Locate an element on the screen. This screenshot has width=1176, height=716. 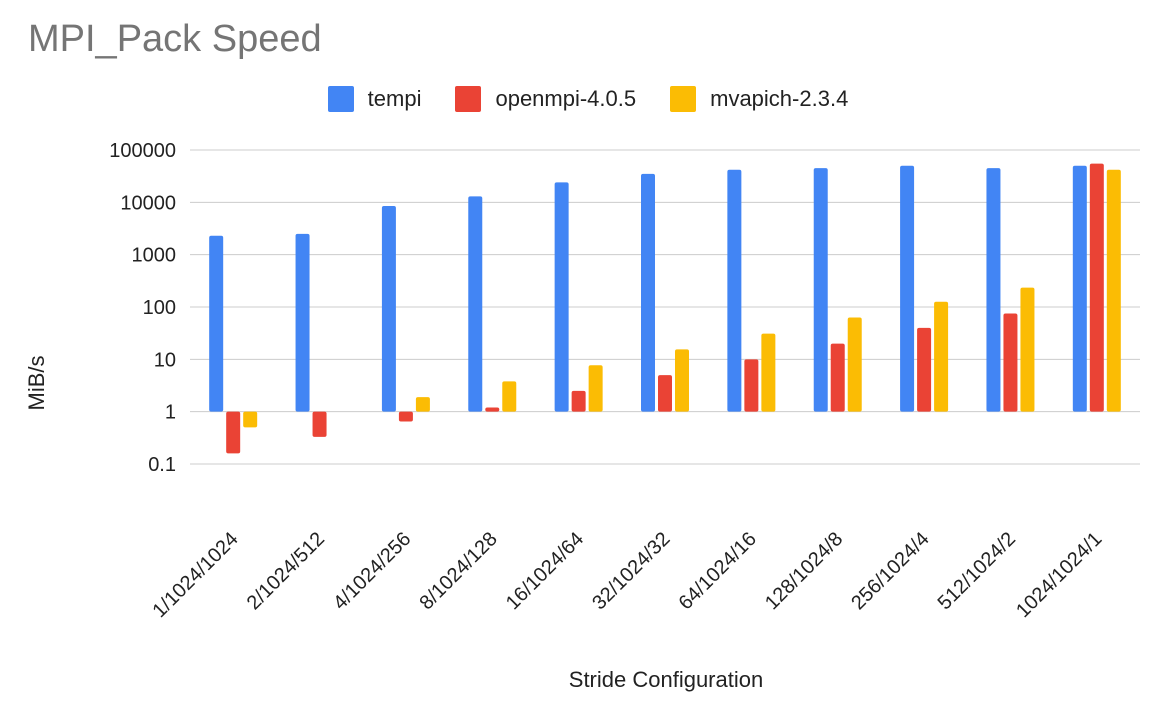
x-tick-label: 256/1024/4 is located at coordinates (890, 571).